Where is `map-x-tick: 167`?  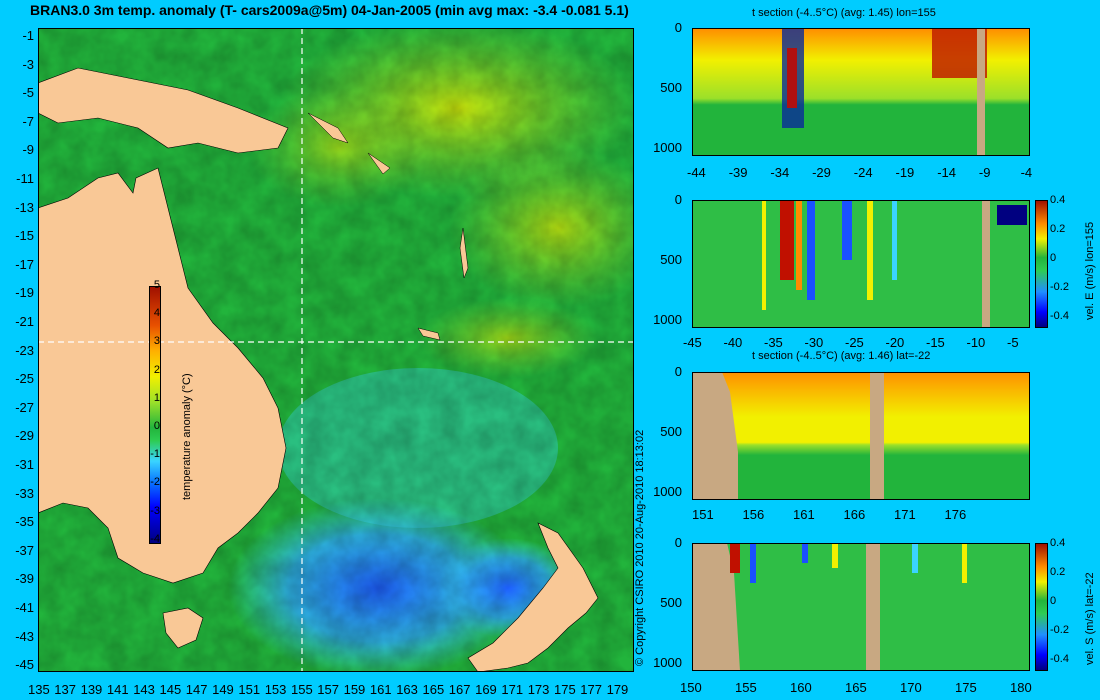
map-x-tick: 167 is located at coordinates (459, 689).